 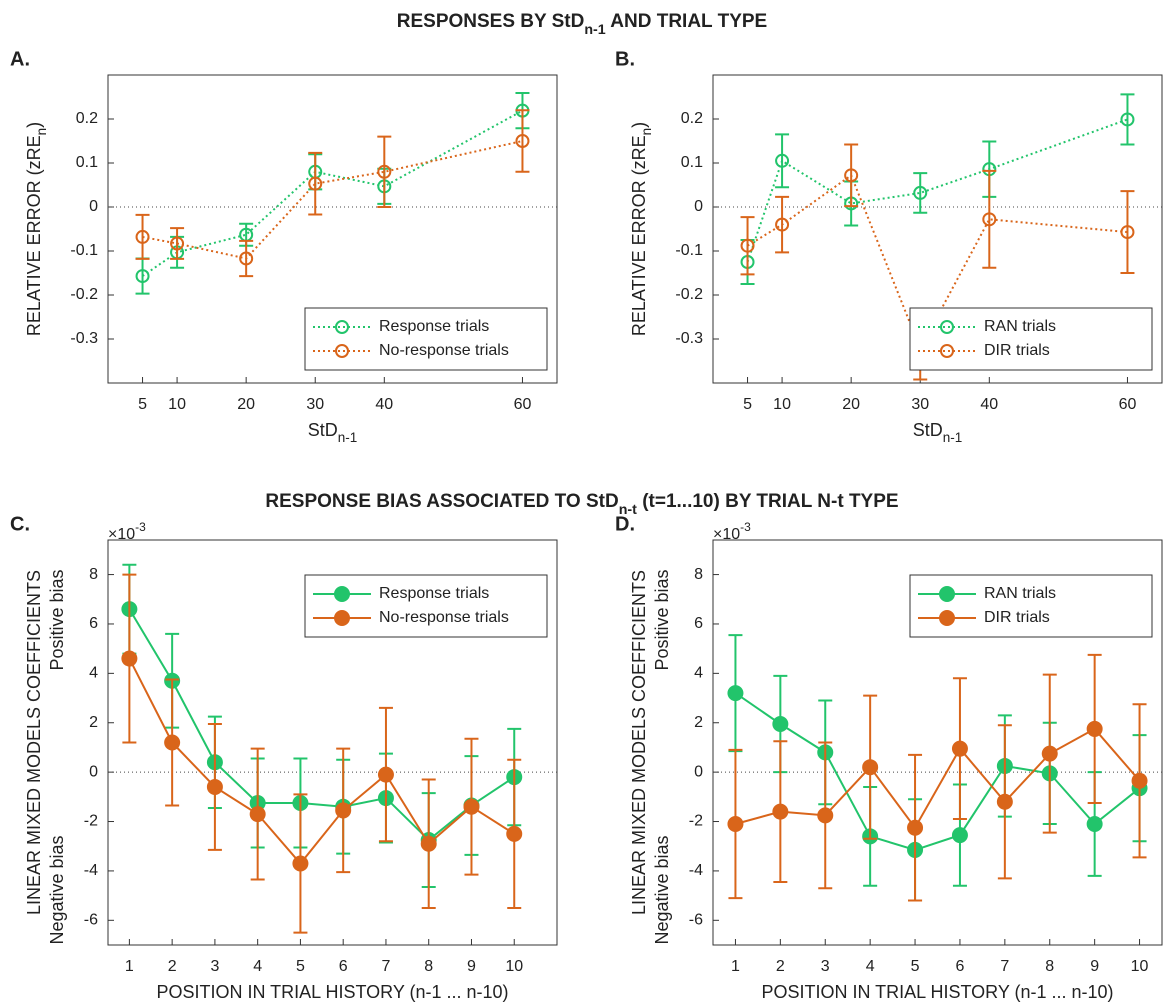 I want to click on x-tick-label: 20, so click(x=246, y=404).